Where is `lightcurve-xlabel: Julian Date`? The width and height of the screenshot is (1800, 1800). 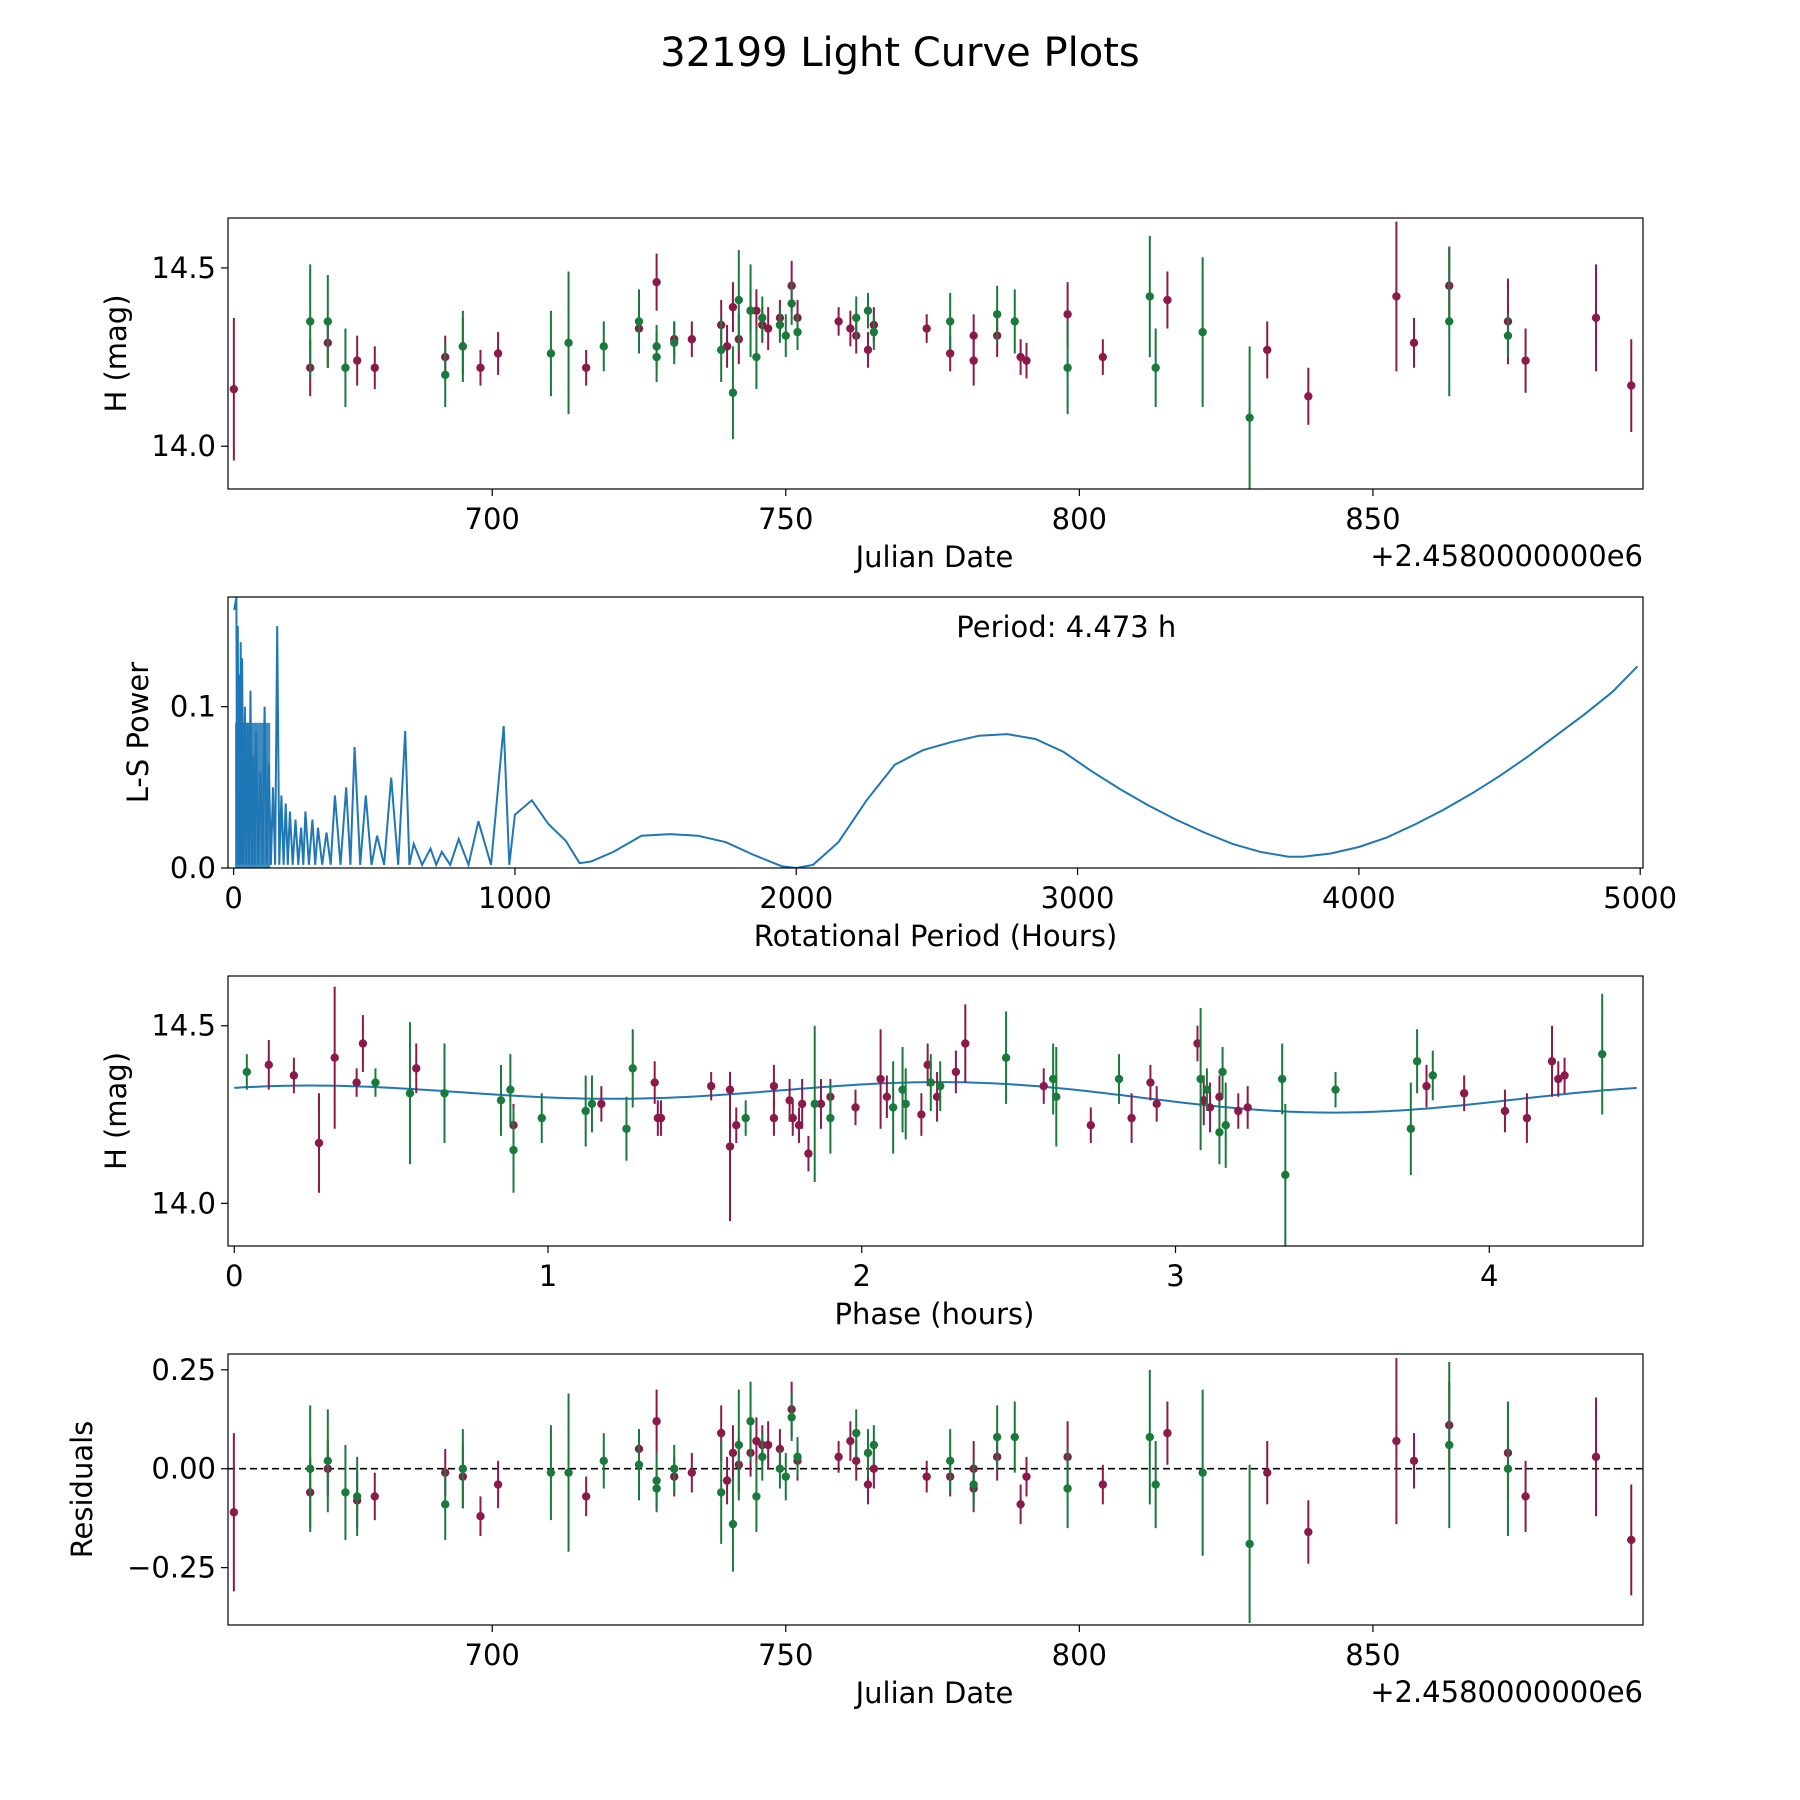 lightcurve-xlabel: Julian Date is located at coordinates (934, 557).